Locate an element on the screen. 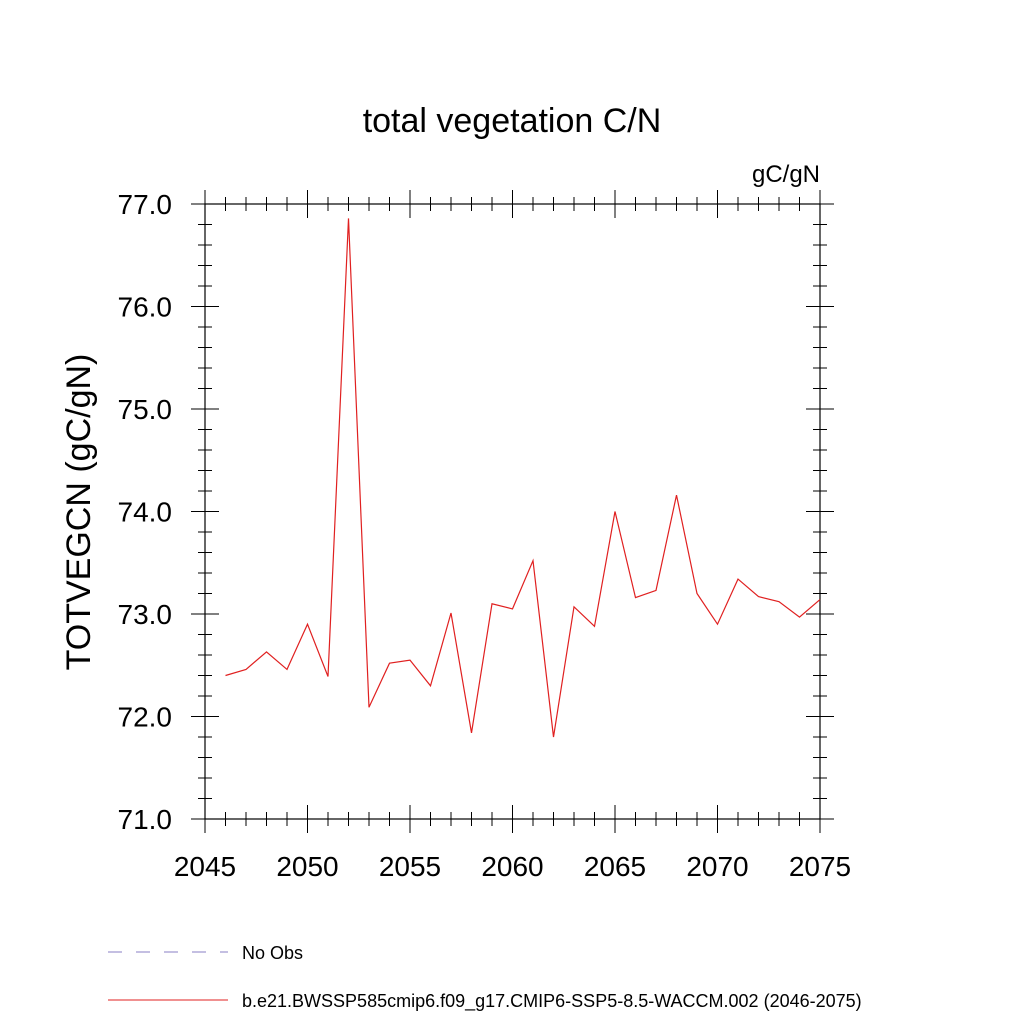 The image size is (1024, 1024). units-label: gC/gN is located at coordinates (786, 174).